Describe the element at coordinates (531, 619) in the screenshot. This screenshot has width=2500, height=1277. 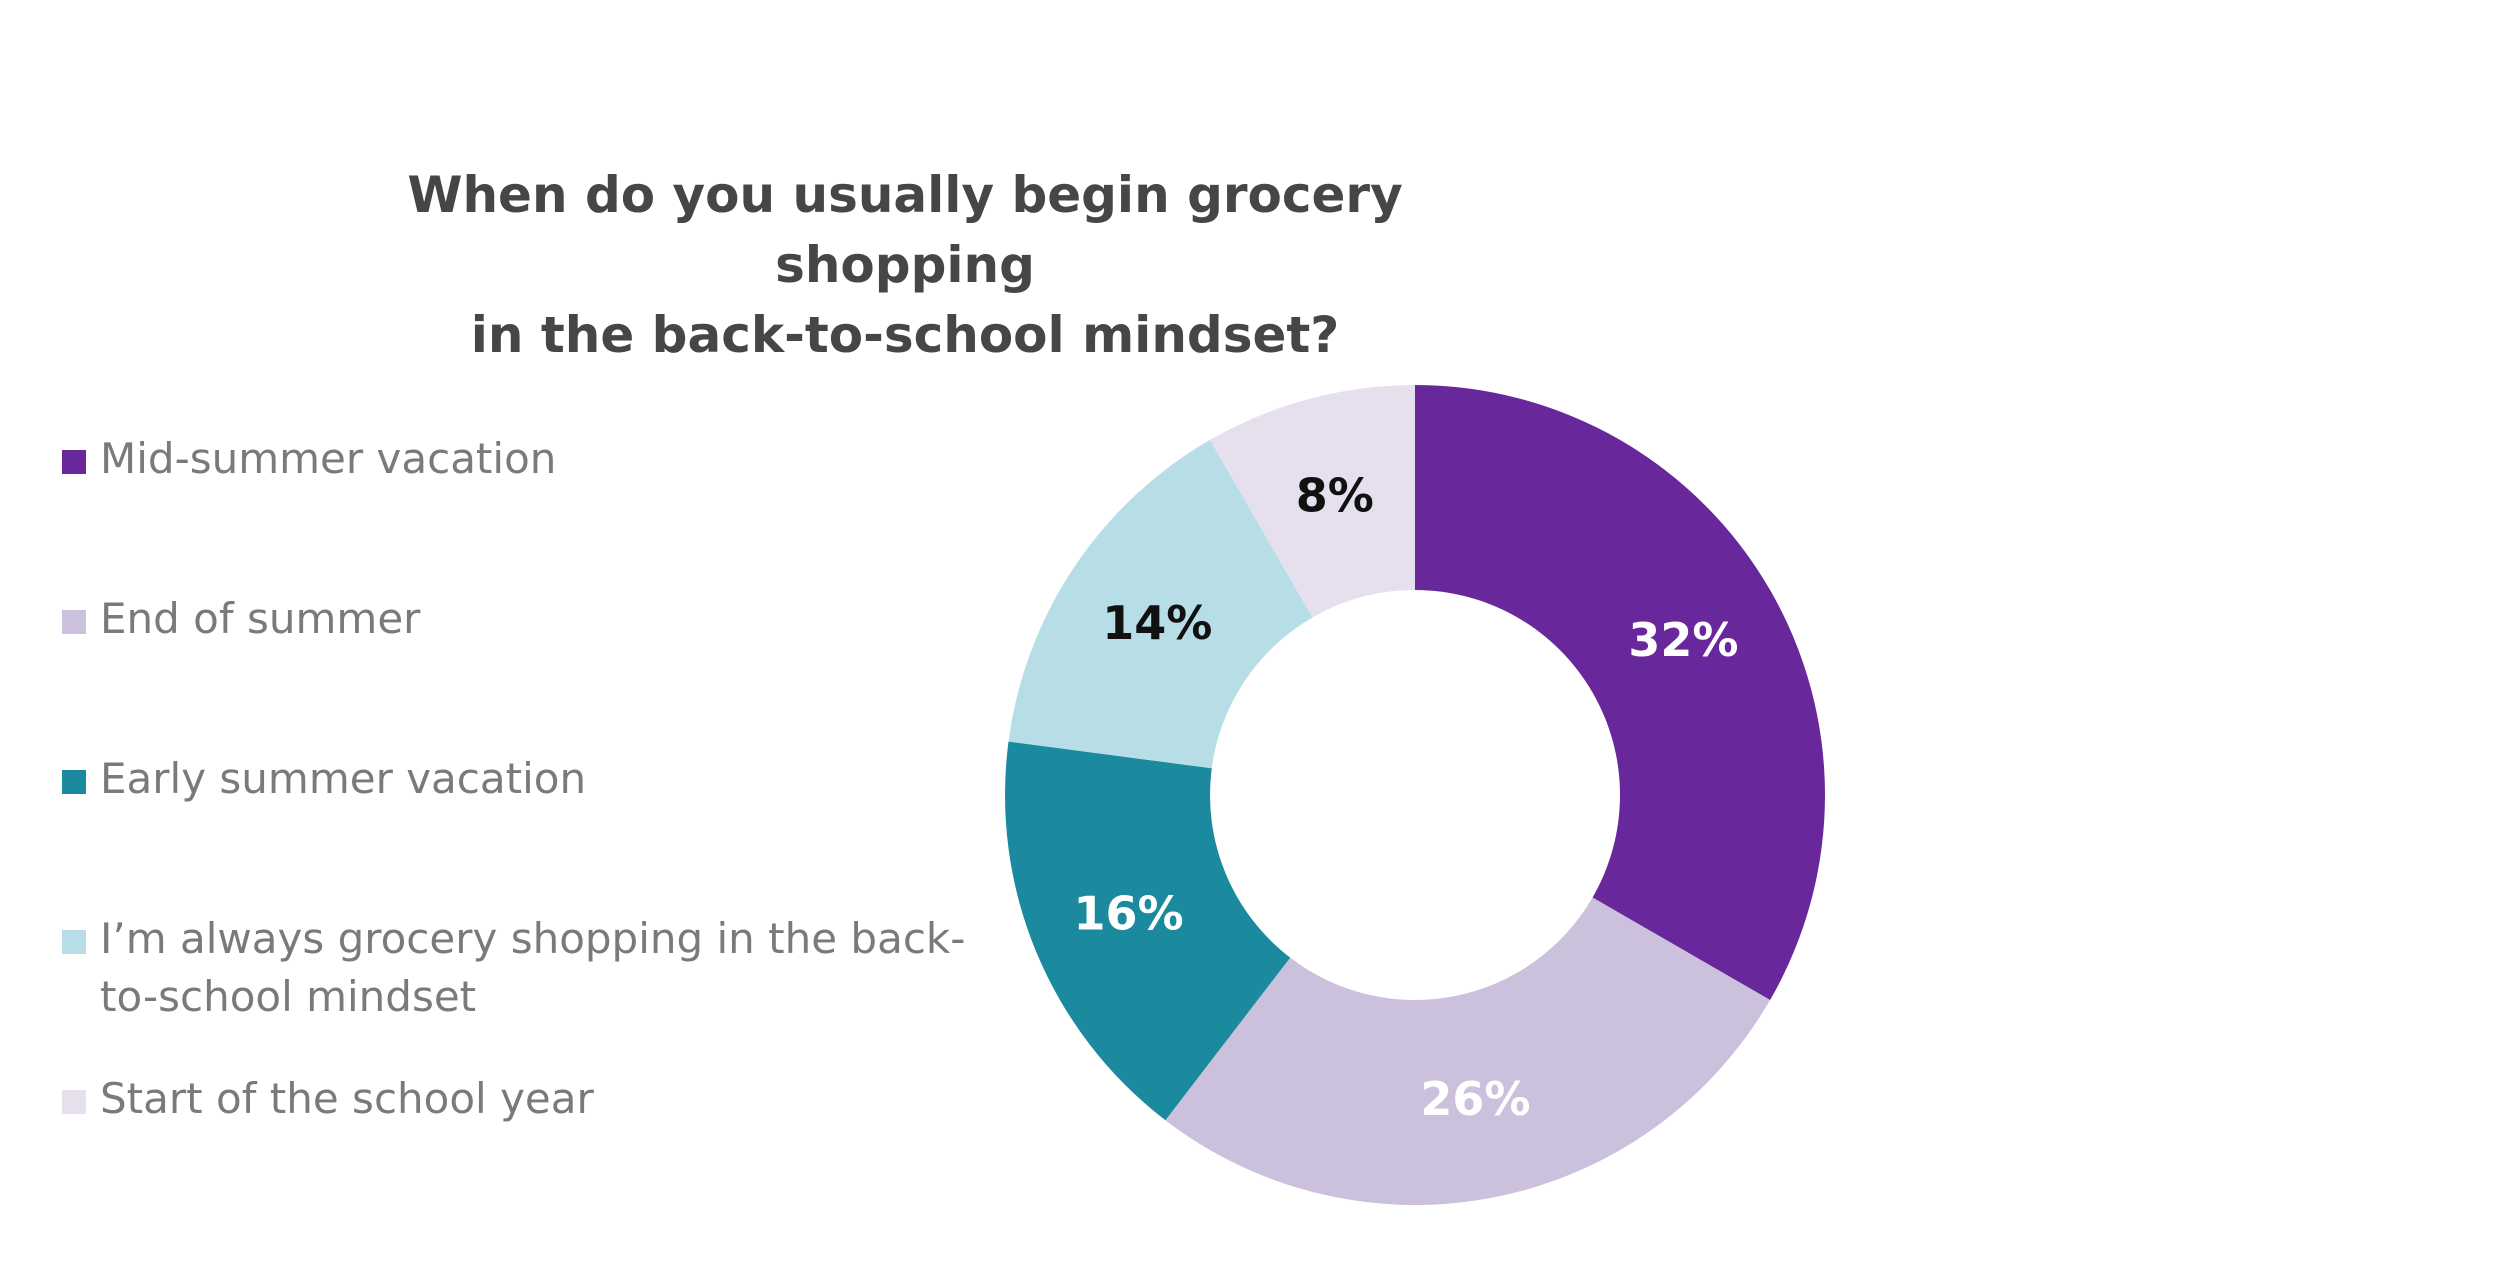
I see `legend-item-end-of-summer: End of summer` at that location.